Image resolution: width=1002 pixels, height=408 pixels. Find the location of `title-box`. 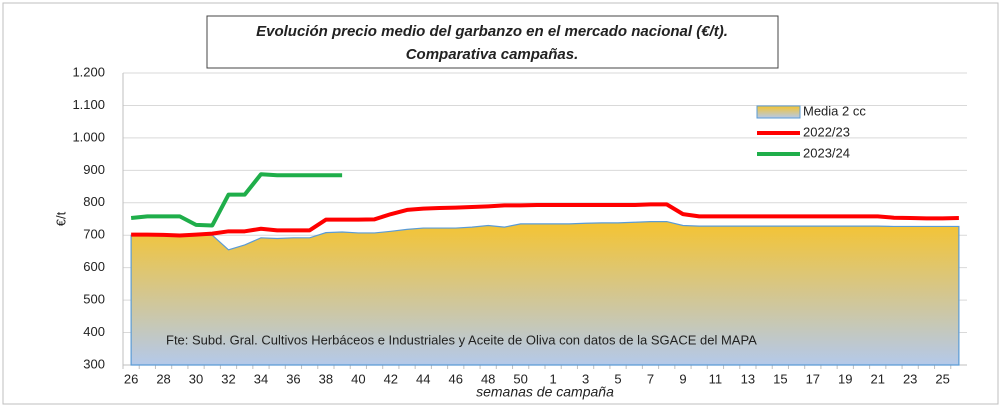

title-box is located at coordinates (492, 42).